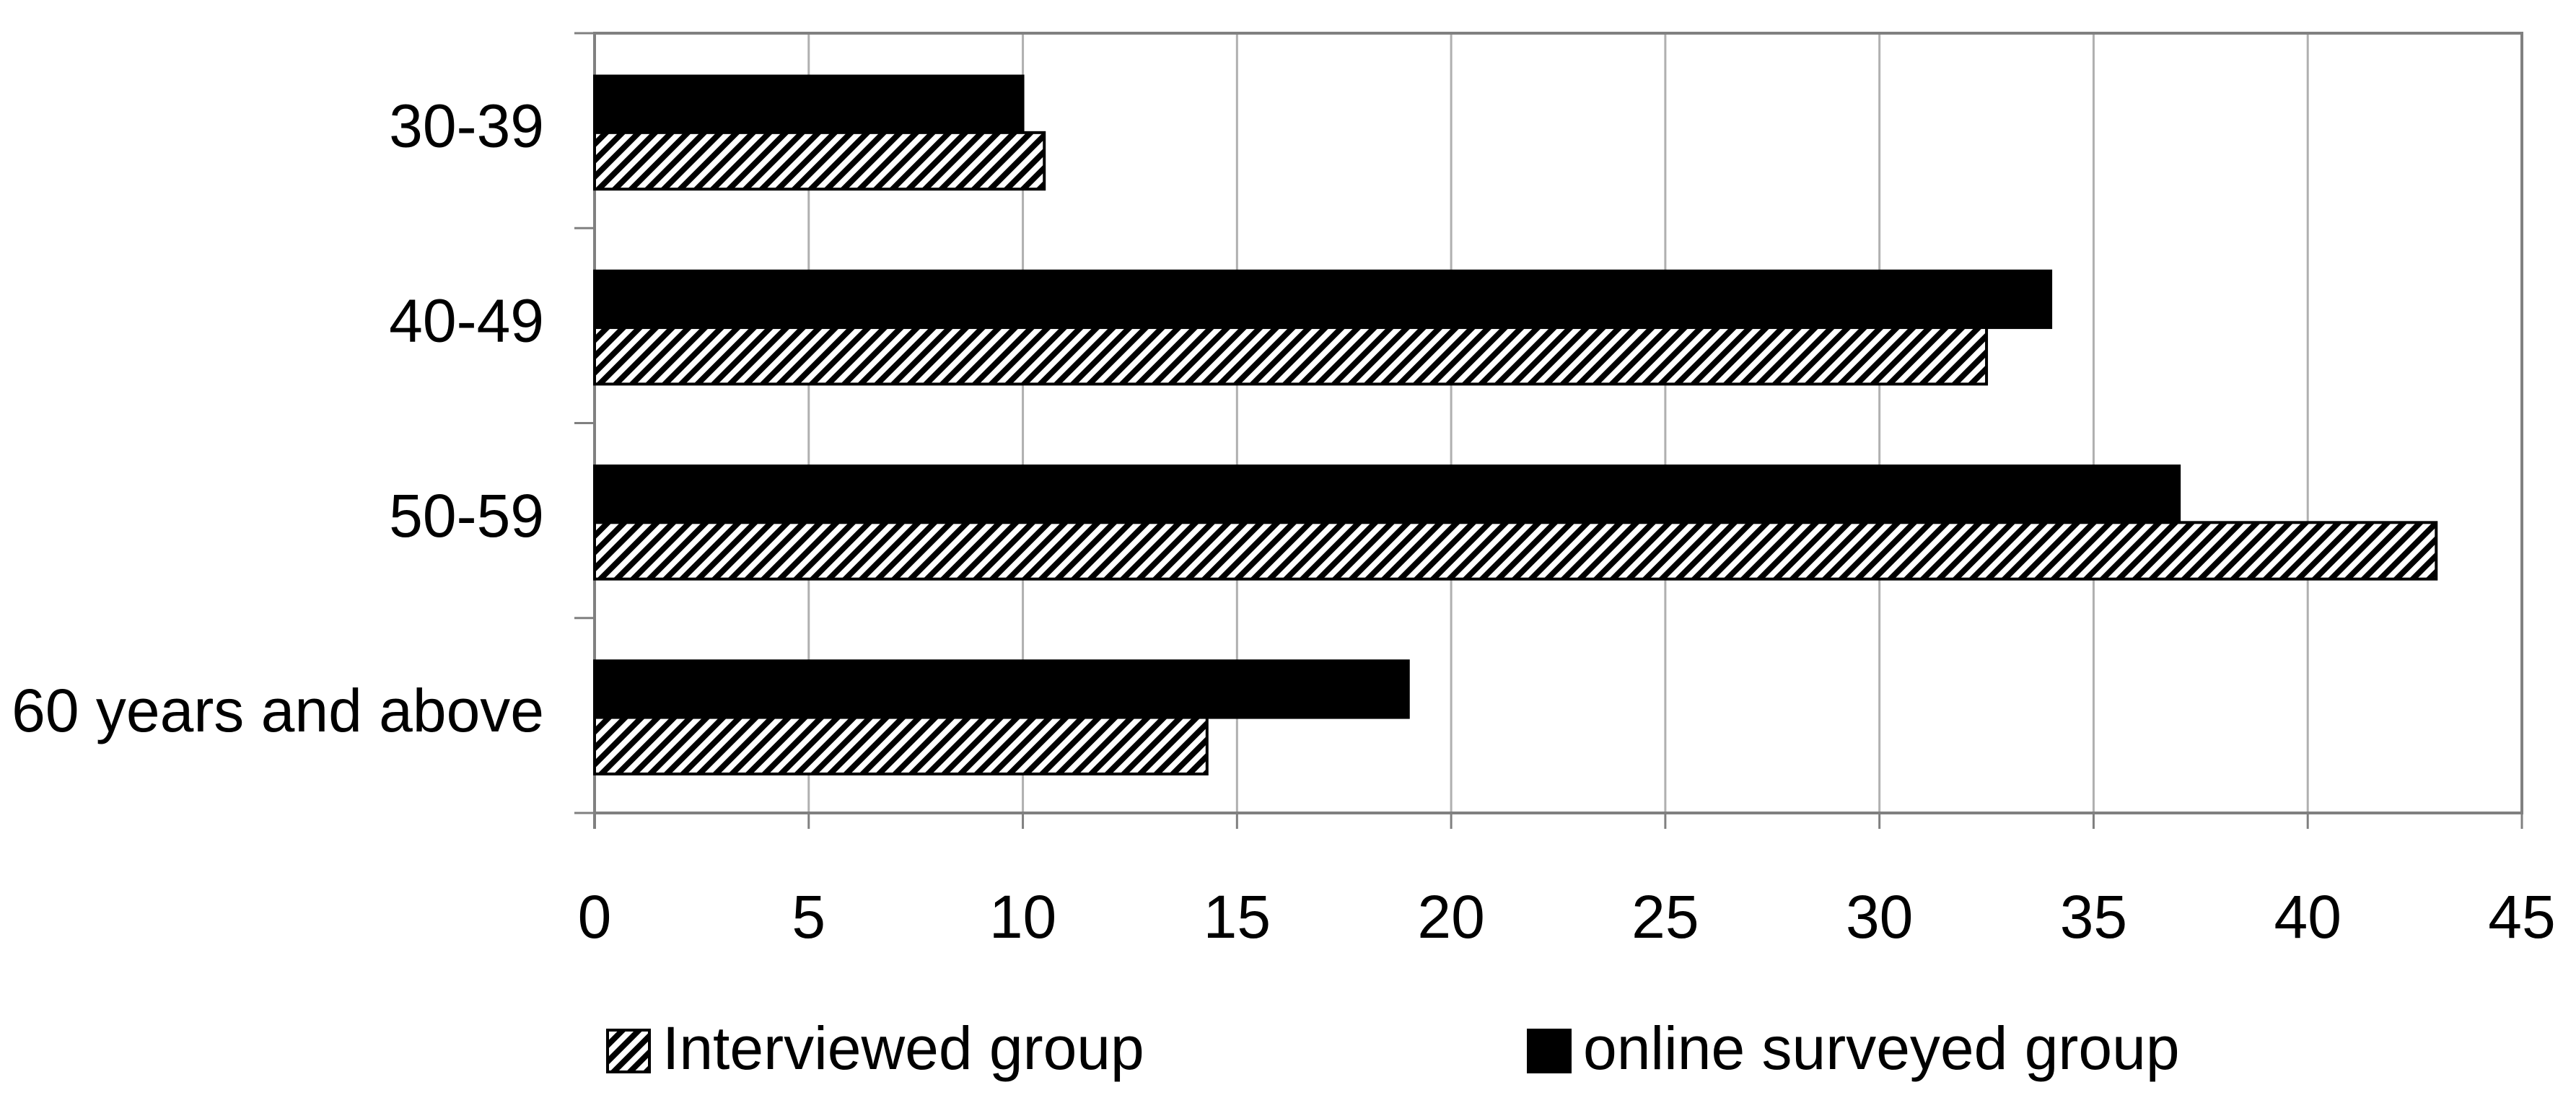  Describe the element at coordinates (1450, 917) in the screenshot. I see `x-tick-label: 20` at that location.